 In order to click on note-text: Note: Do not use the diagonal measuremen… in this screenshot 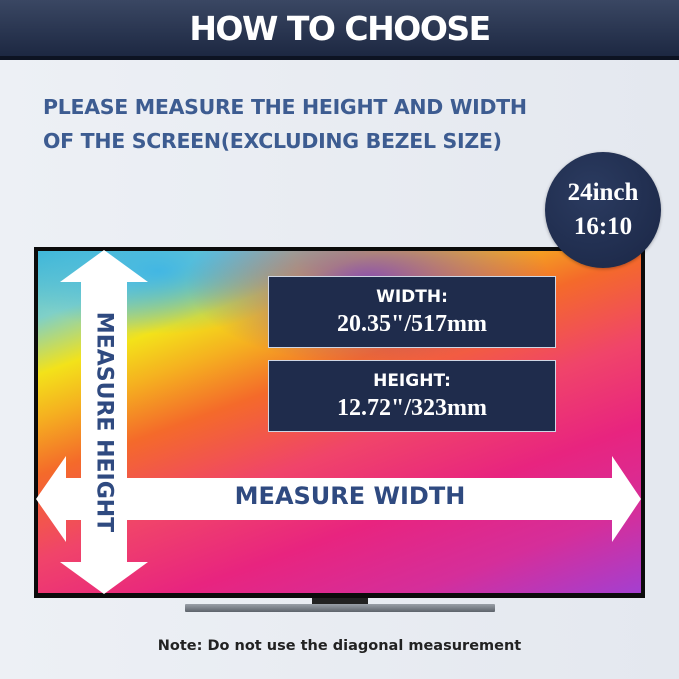, I will do `click(339, 646)`.